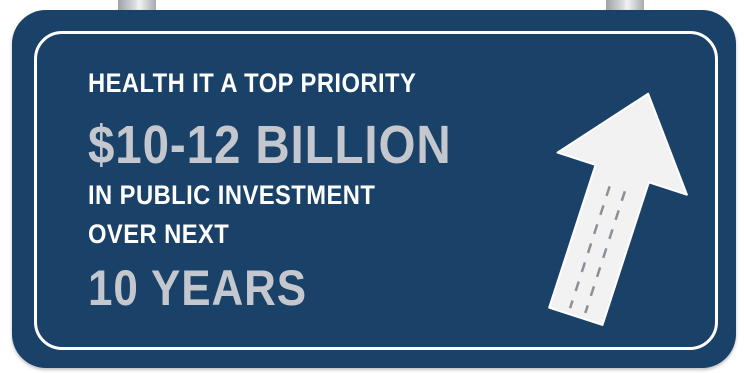  Describe the element at coordinates (270, 145) in the screenshot. I see `headline-amount: $10-12 BILLION` at that location.